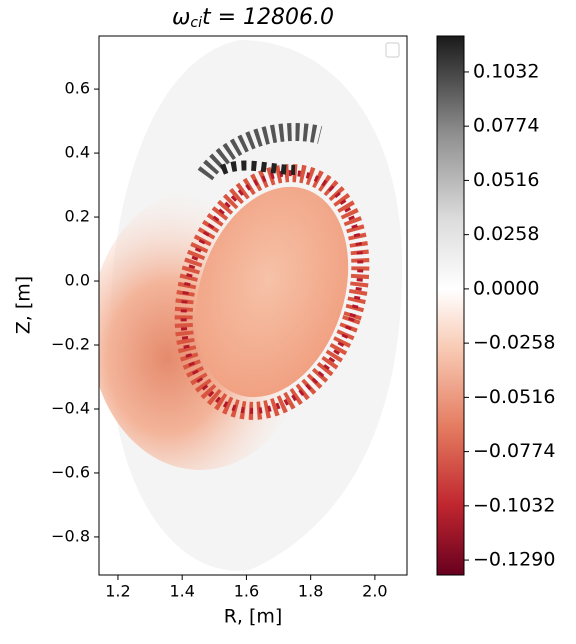 The height and width of the screenshot is (644, 576). Describe the element at coordinates (70, 535) in the screenshot. I see `y-tick-label: −0.8` at that location.